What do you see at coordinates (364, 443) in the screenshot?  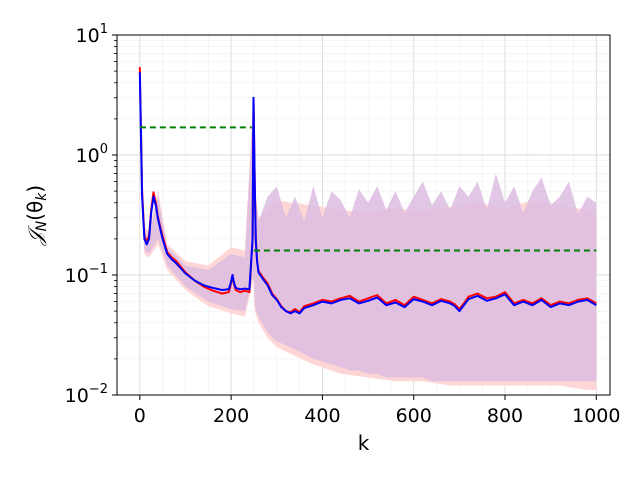 I see `x-axis-label: k` at bounding box center [364, 443].